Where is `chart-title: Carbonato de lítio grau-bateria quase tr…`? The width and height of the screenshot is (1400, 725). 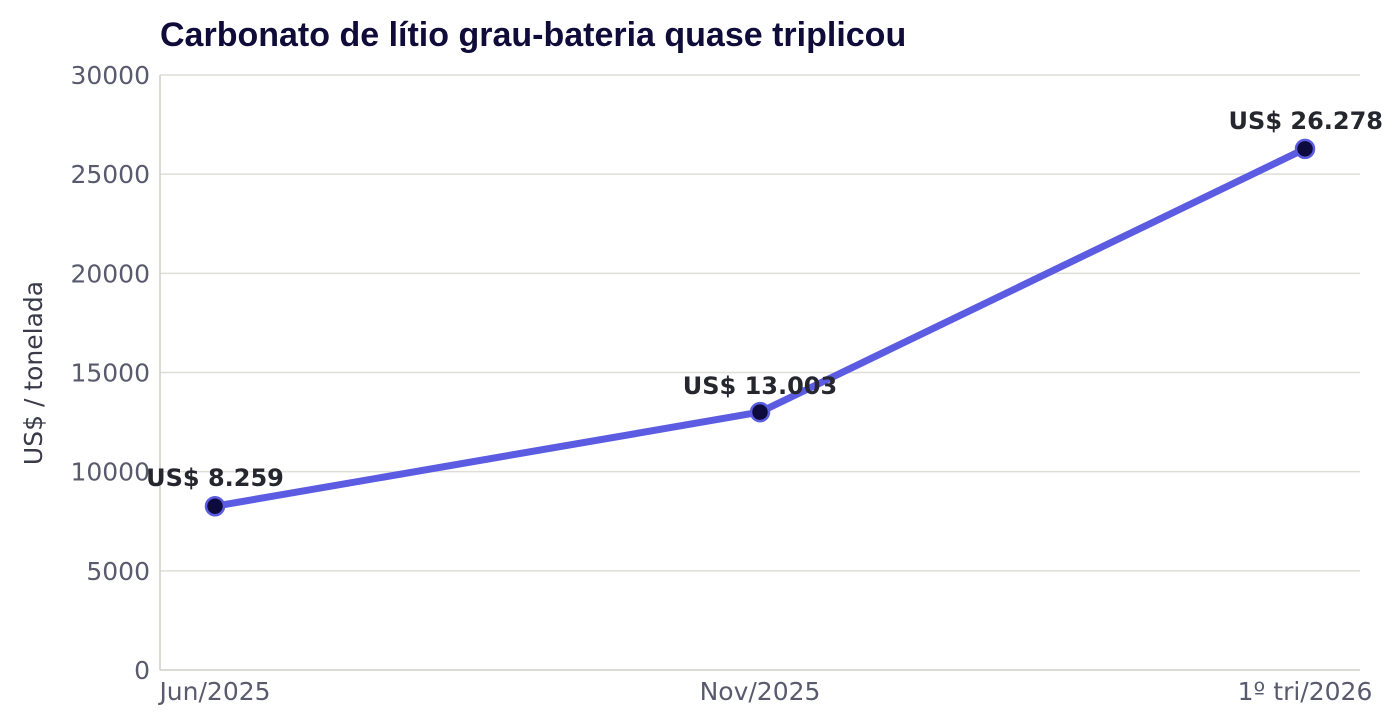 chart-title: Carbonato de lítio grau-bateria quase tr… is located at coordinates (533, 35).